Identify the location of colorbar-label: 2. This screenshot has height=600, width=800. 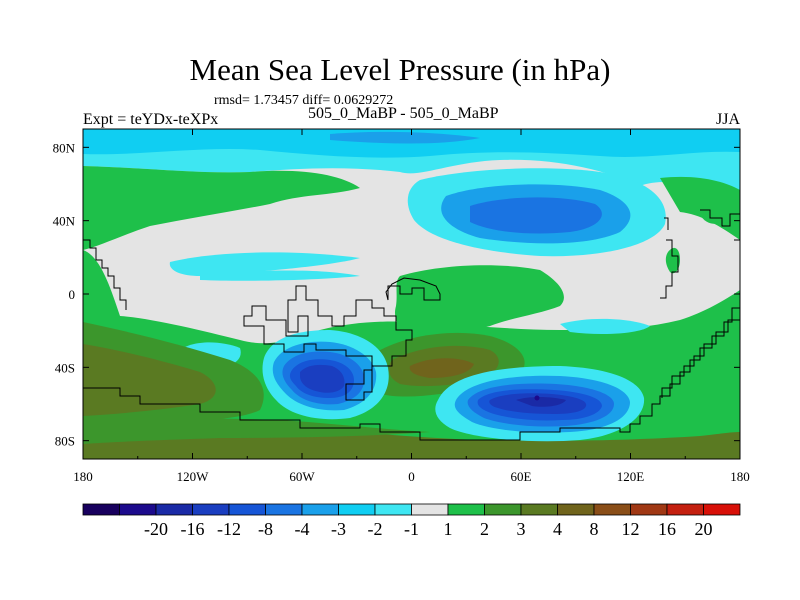
(484, 529).